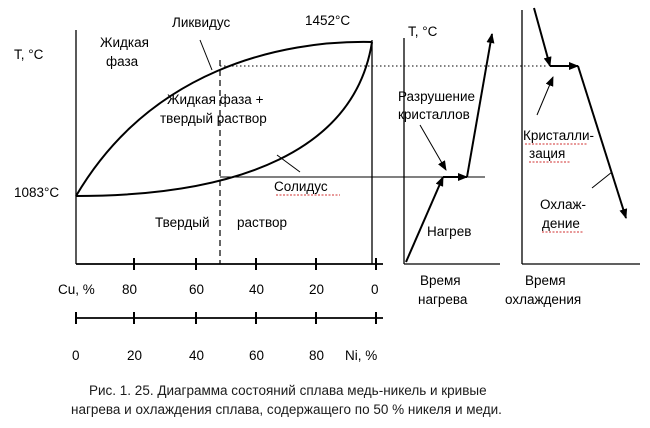  What do you see at coordinates (76, 355) in the screenshot?
I see `ni-tick-label: 0` at bounding box center [76, 355].